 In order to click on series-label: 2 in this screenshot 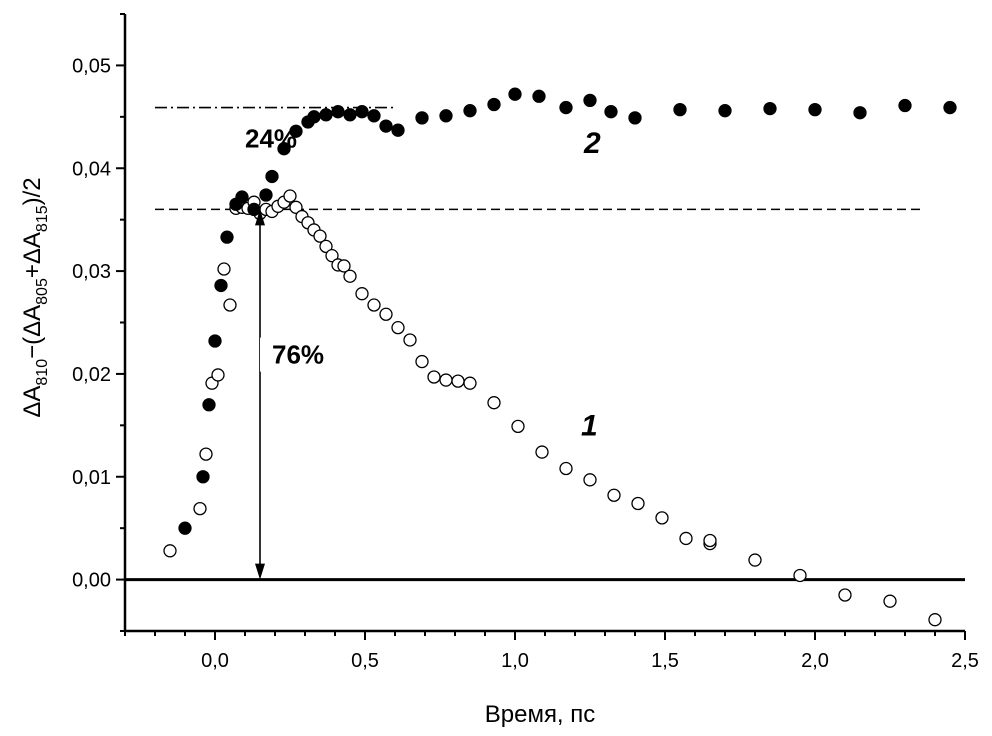, I will do `click(592, 143)`.